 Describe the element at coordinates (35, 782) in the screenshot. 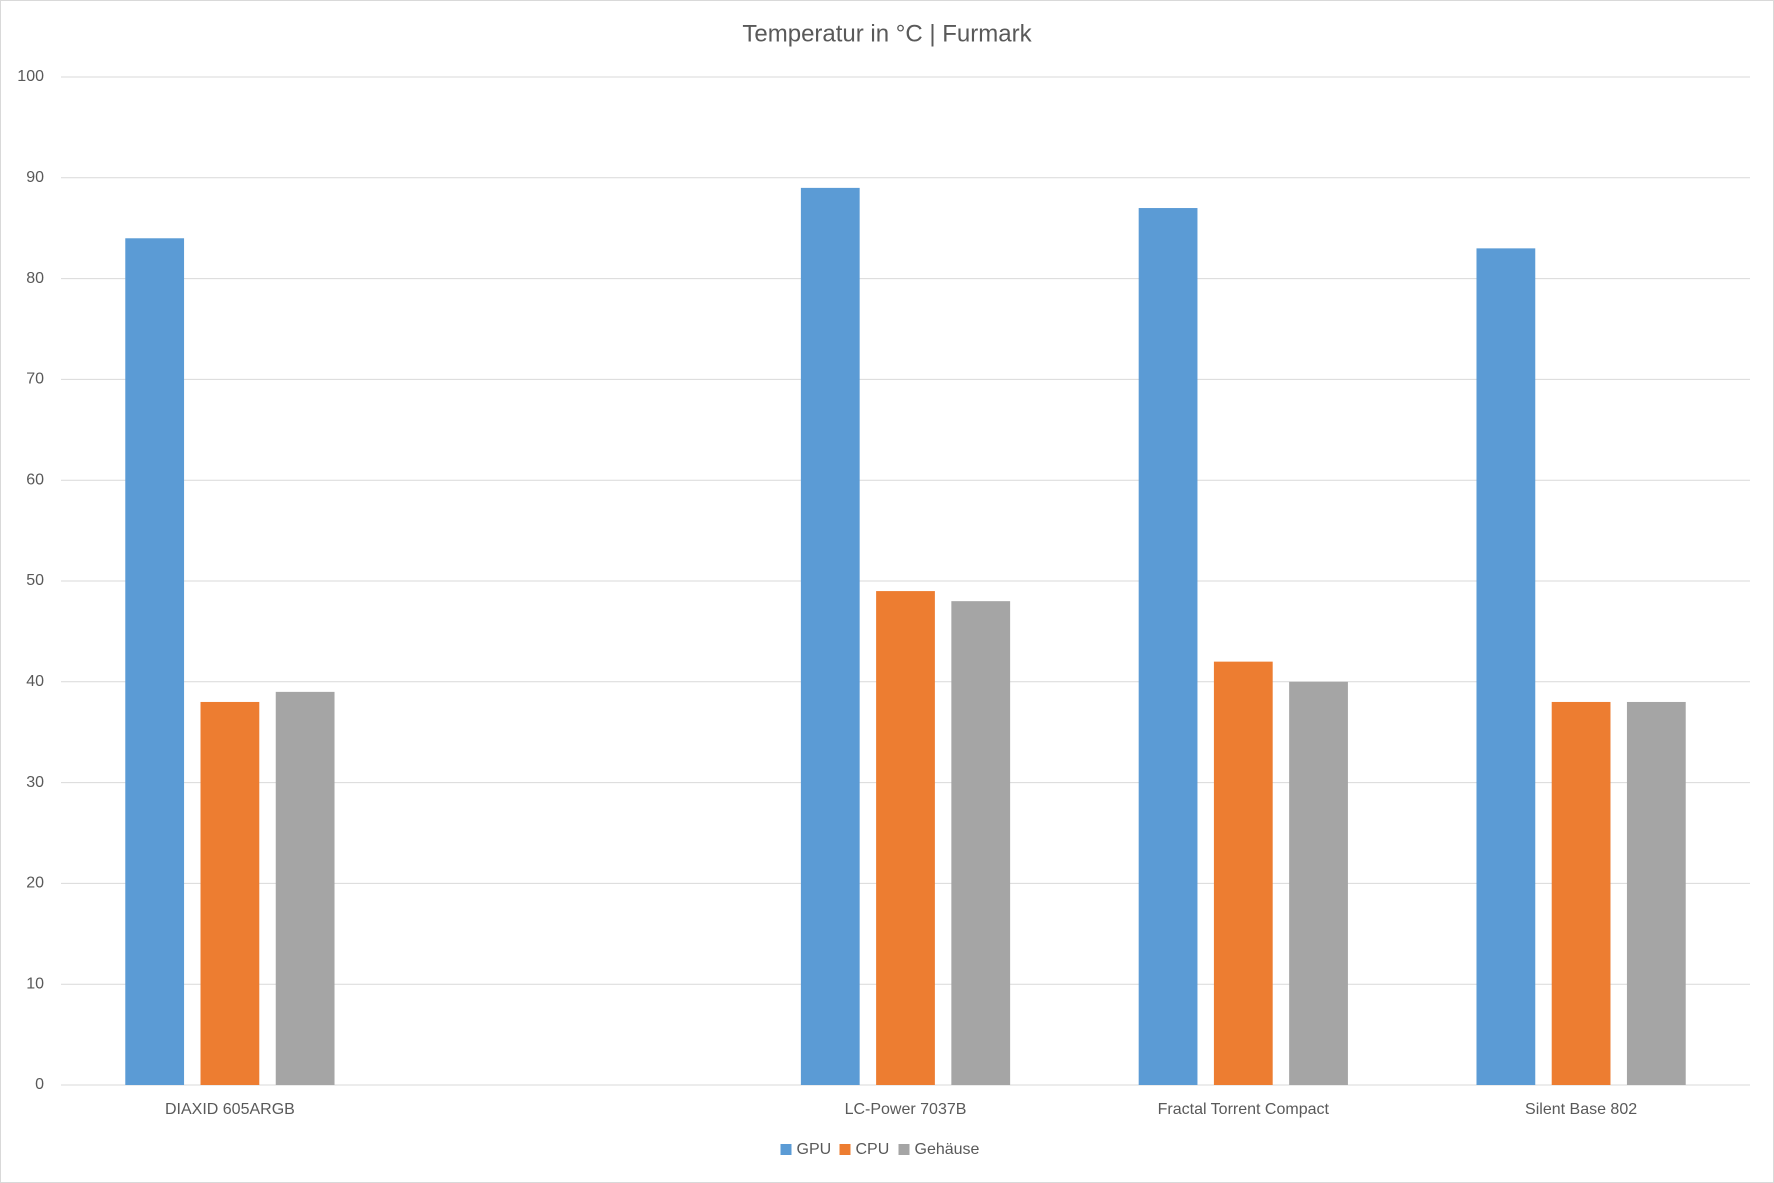

I see `y-tick-label: 30` at that location.